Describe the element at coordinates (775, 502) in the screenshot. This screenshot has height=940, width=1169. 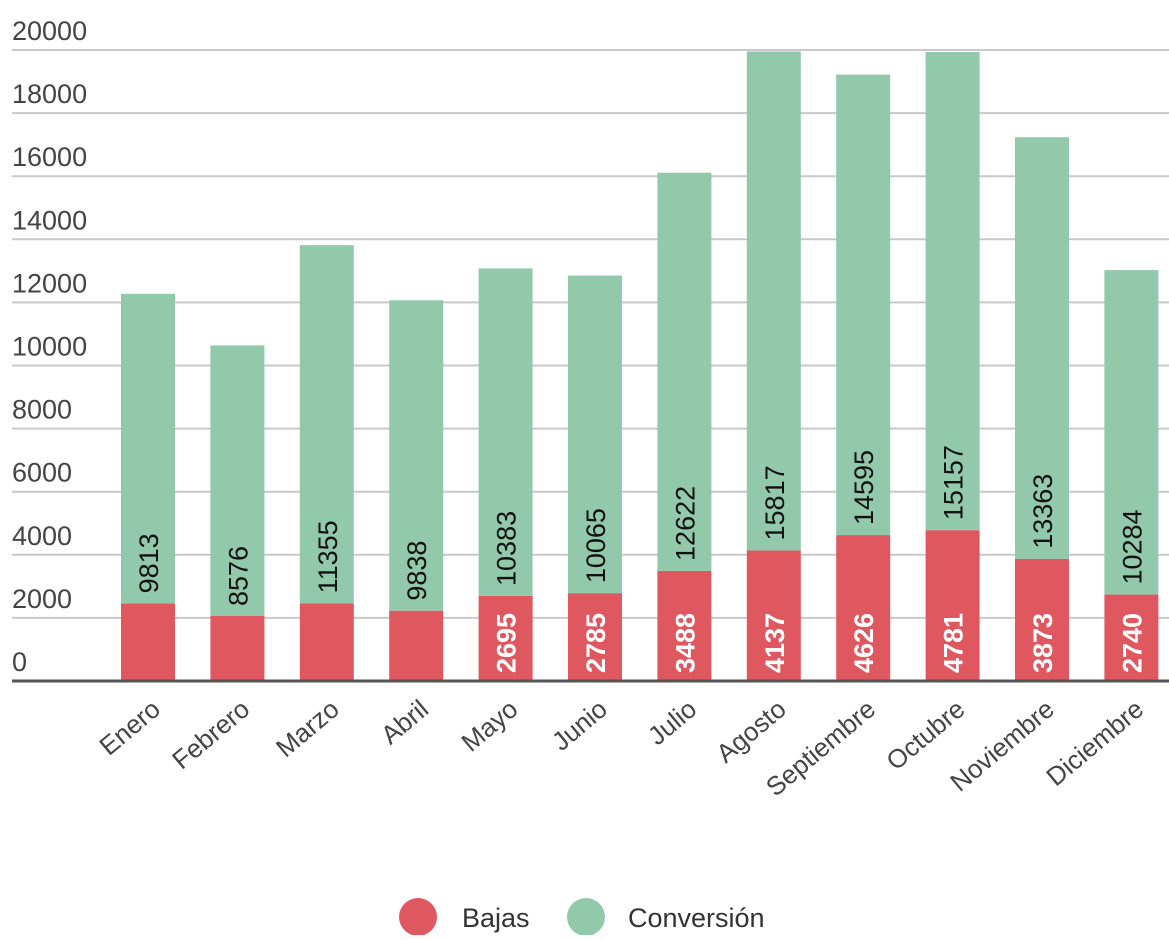
I see `data-label-conversi-n: 15817` at that location.